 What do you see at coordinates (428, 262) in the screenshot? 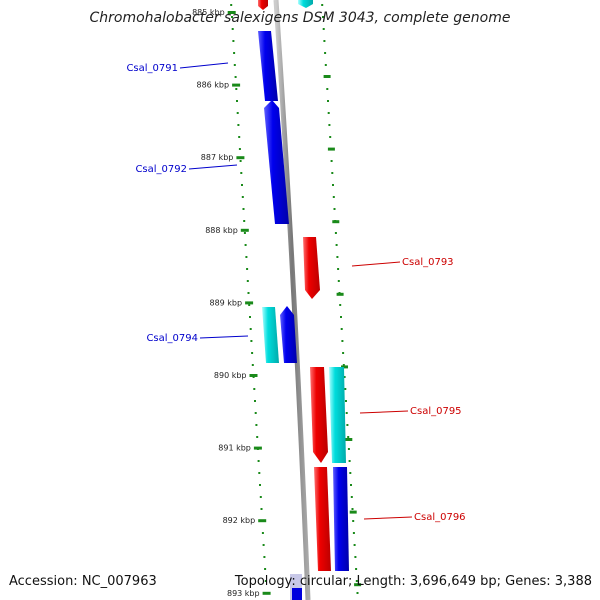
I see `gene-label-csal-0793: Csal_0793` at bounding box center [428, 262].